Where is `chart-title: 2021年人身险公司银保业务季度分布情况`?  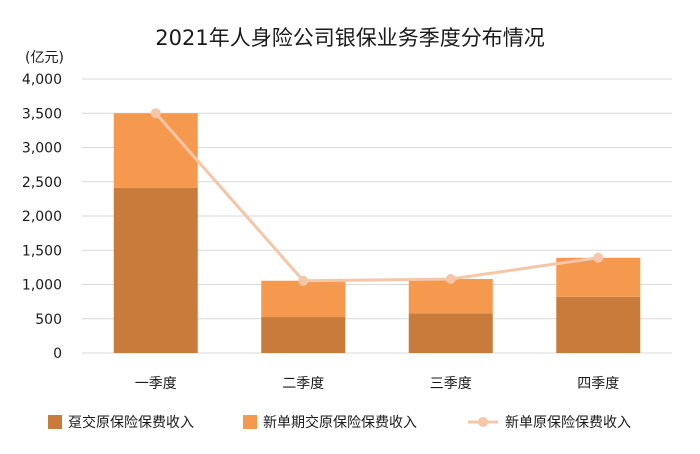 chart-title: 2021年人身险公司银保业务季度分布情况 is located at coordinates (350, 38).